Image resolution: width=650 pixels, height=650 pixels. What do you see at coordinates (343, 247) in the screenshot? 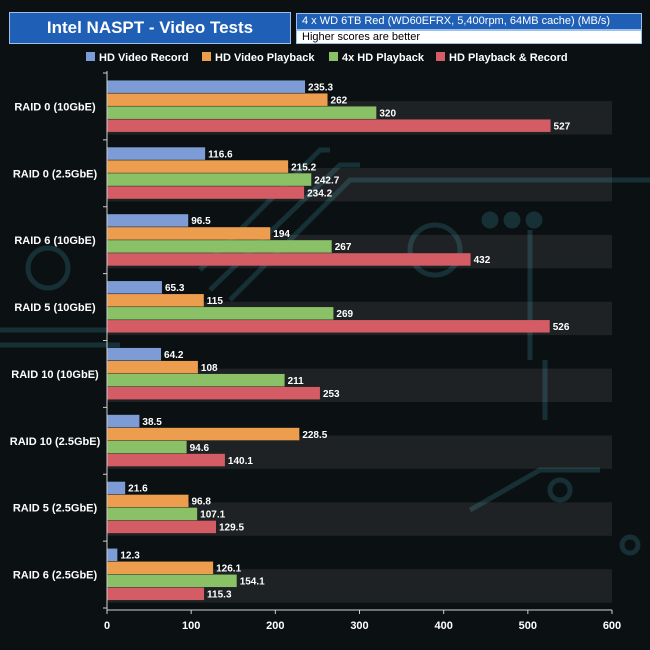
I see `data-label: 267` at bounding box center [343, 247].